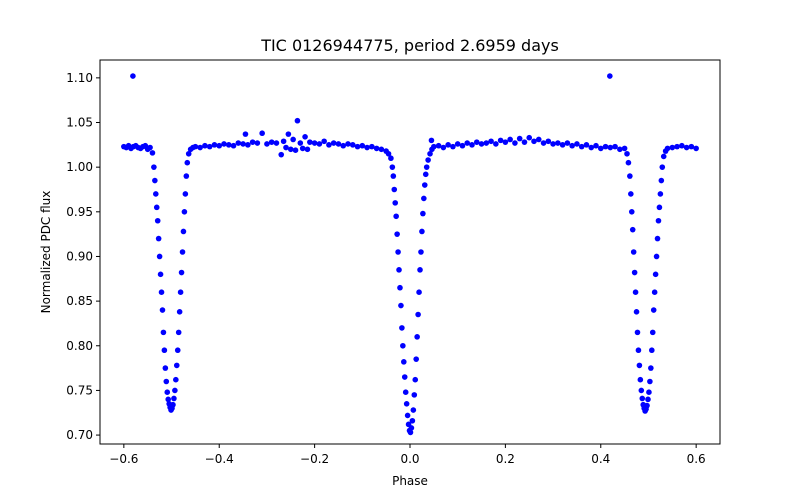 The height and width of the screenshot is (500, 800). Describe the element at coordinates (79, 212) in the screenshot. I see `y-tick-label: 0.95` at that location.